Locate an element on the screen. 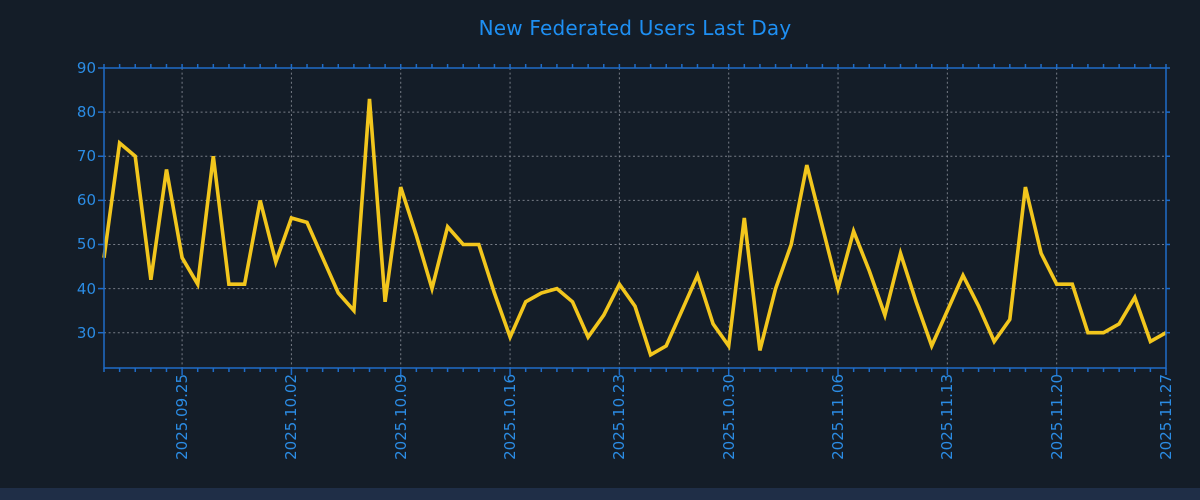 The width and height of the screenshot is (1200, 500). x-tick-label: 2025.10.23 is located at coordinates (619, 417).